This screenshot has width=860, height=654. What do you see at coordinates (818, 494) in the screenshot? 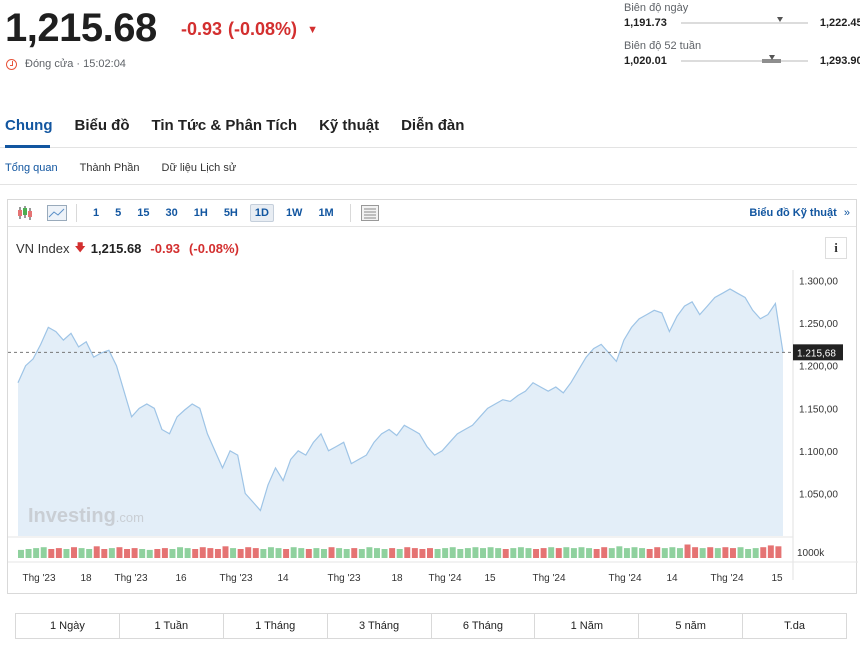
I see `y-tick-label: 1.050,00` at bounding box center [818, 494].